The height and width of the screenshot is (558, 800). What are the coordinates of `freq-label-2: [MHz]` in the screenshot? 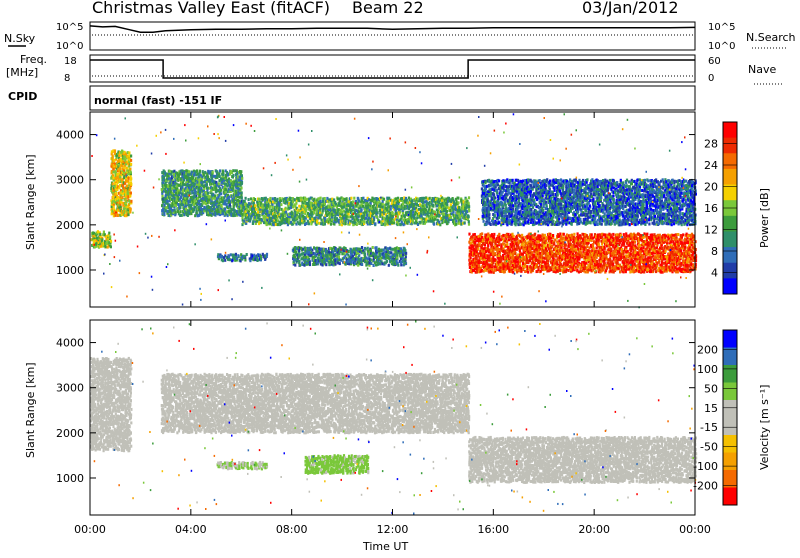 It's located at (22, 72).